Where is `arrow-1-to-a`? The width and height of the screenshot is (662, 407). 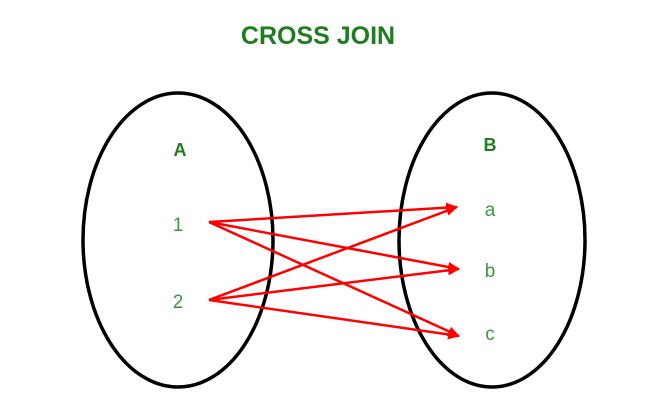 arrow-1-to-a is located at coordinates (333, 213).